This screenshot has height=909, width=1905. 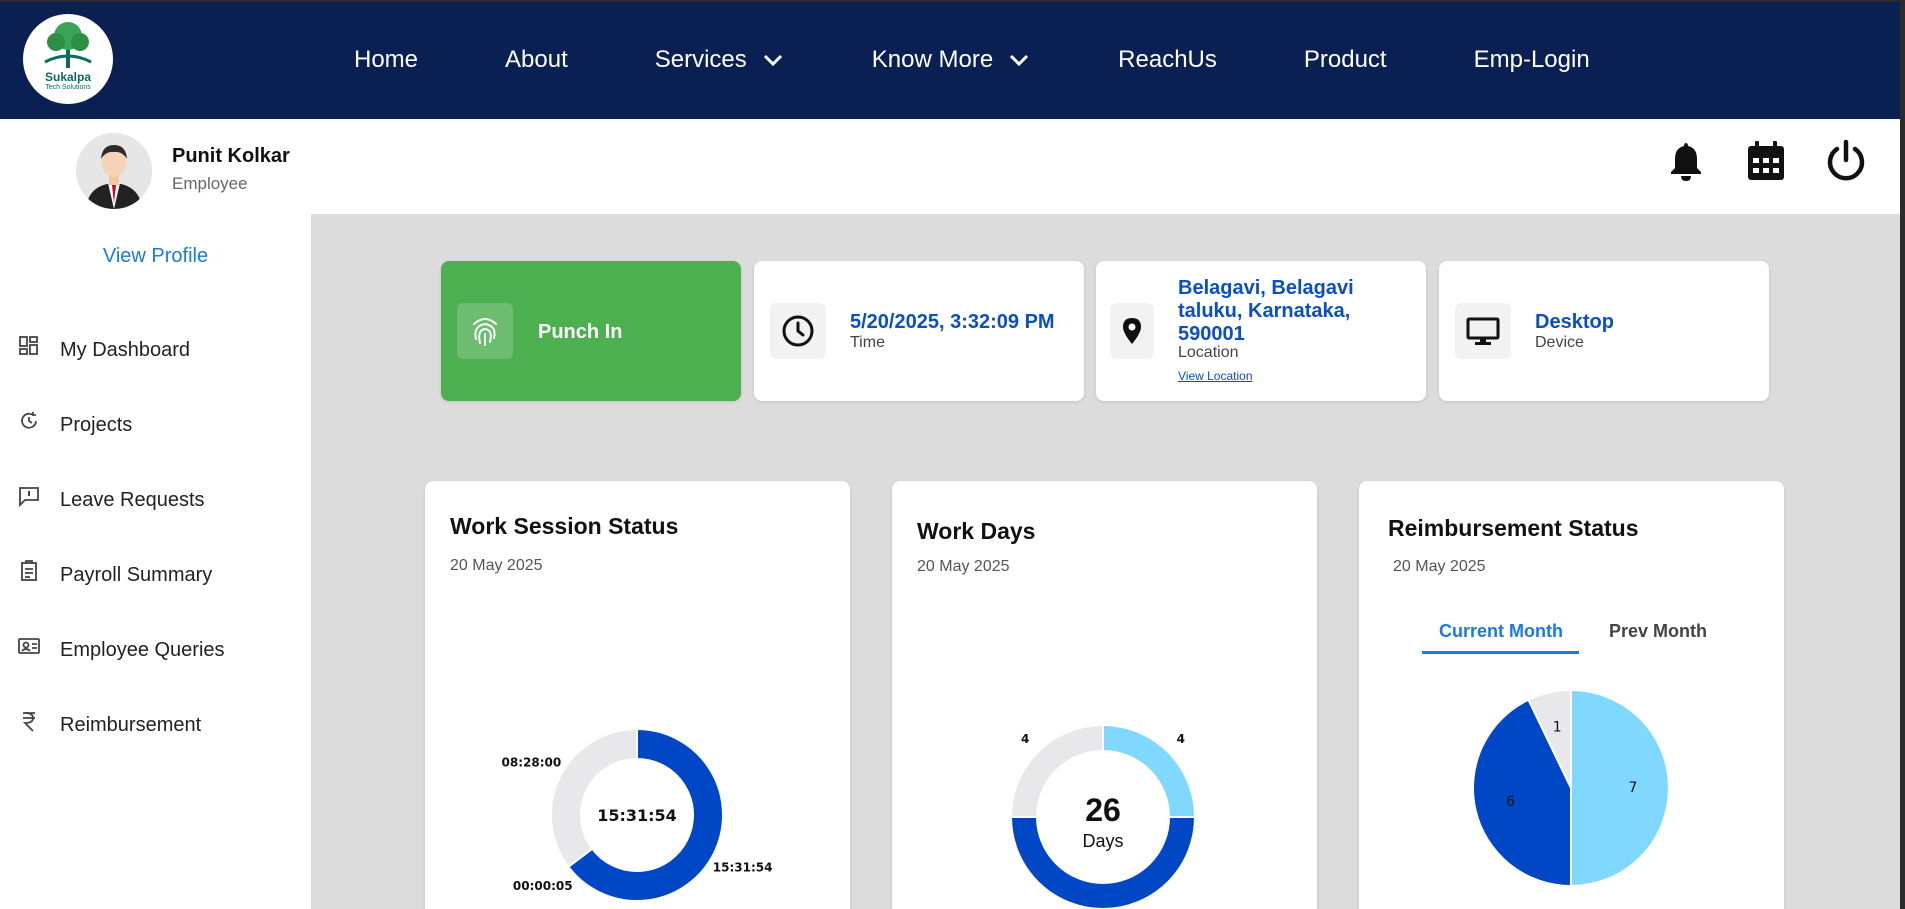 I want to click on panel-title: Work Days, so click(x=976, y=531).